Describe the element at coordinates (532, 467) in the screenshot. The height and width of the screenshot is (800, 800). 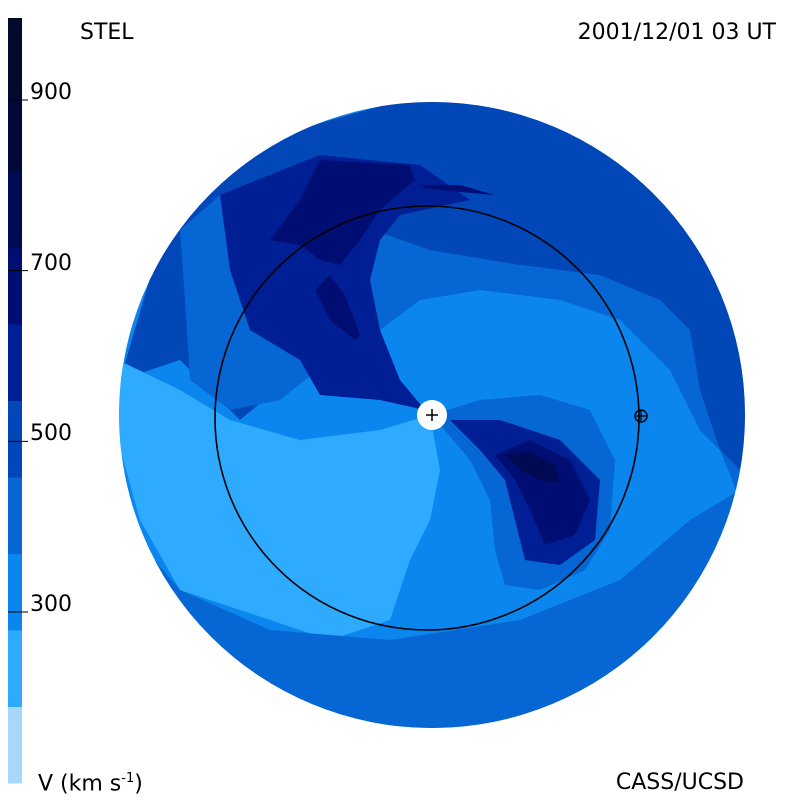
I see `region-se-darkest` at that location.